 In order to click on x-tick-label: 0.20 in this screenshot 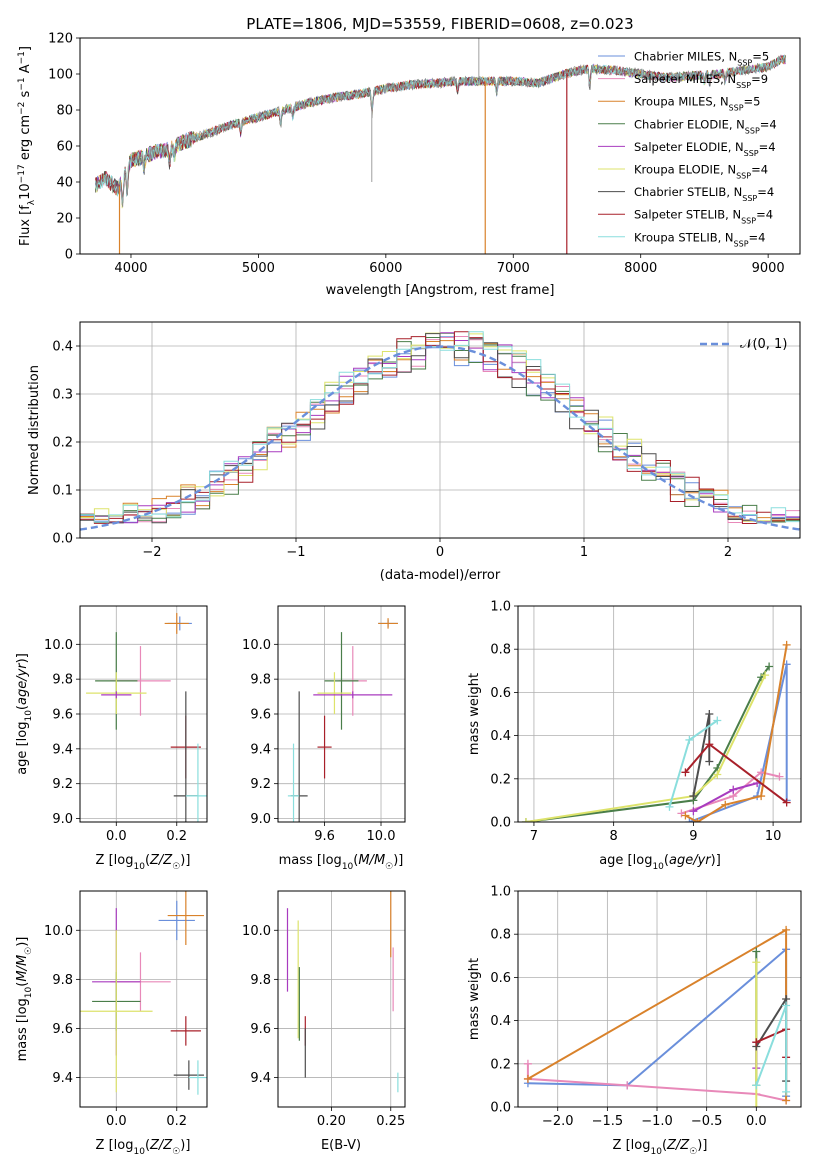, I will do `click(331, 1121)`.